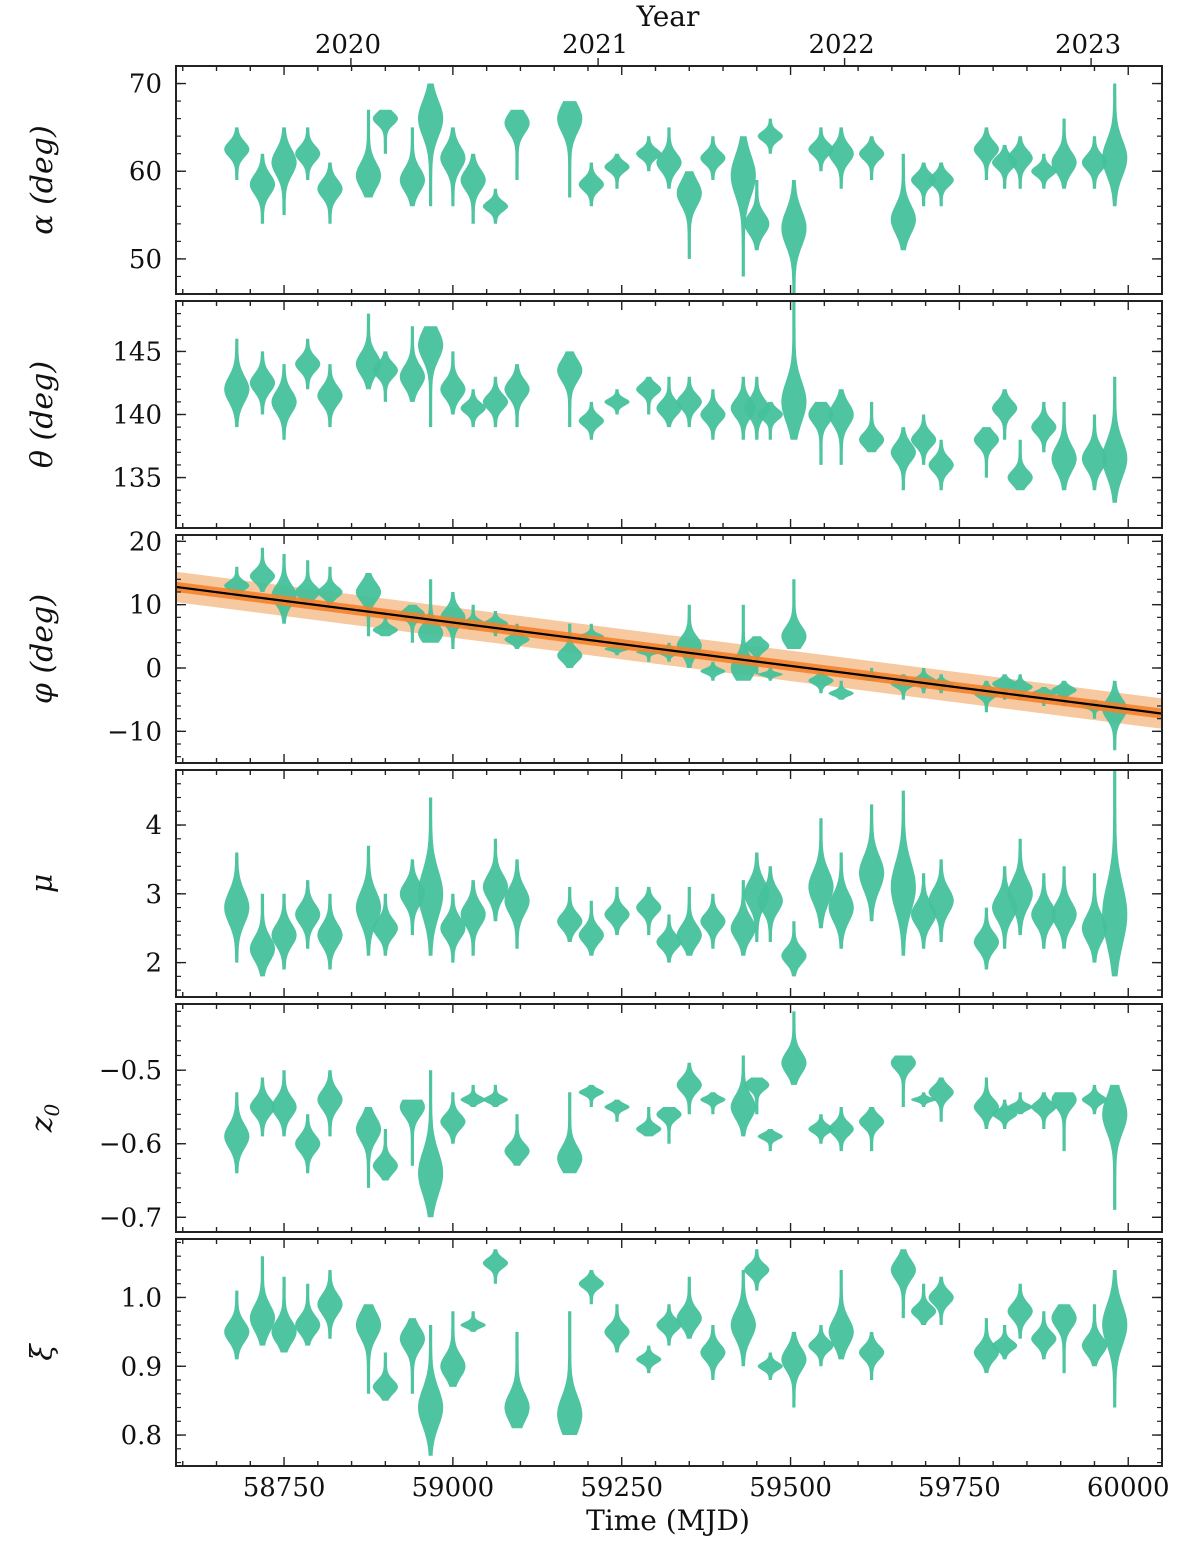 The height and width of the screenshot is (1548, 1200). I want to click on y-axis-label: ξ, so click(42, 1352).